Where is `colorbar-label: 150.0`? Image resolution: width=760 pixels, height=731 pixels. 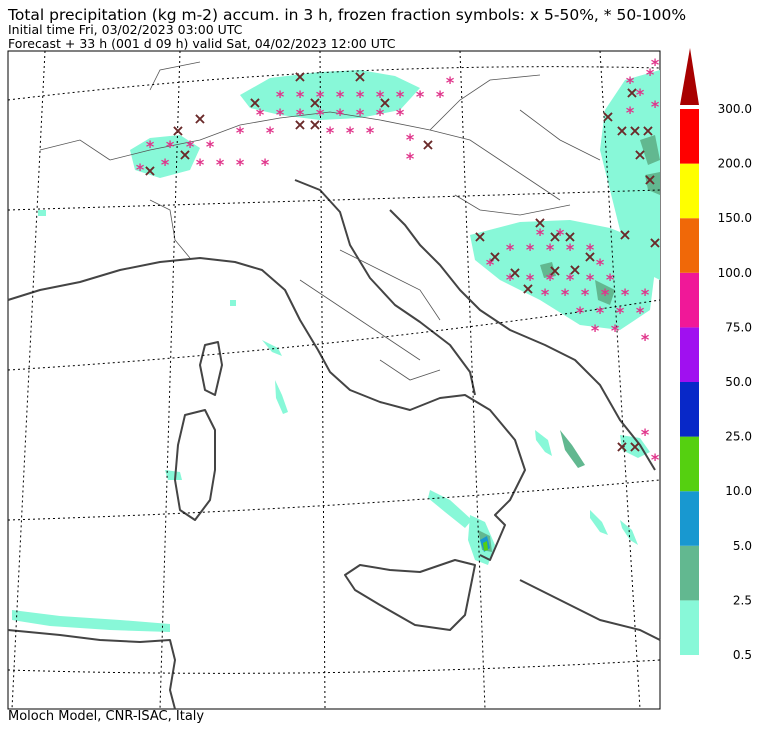 colorbar-label: 150.0 is located at coordinates (735, 218).